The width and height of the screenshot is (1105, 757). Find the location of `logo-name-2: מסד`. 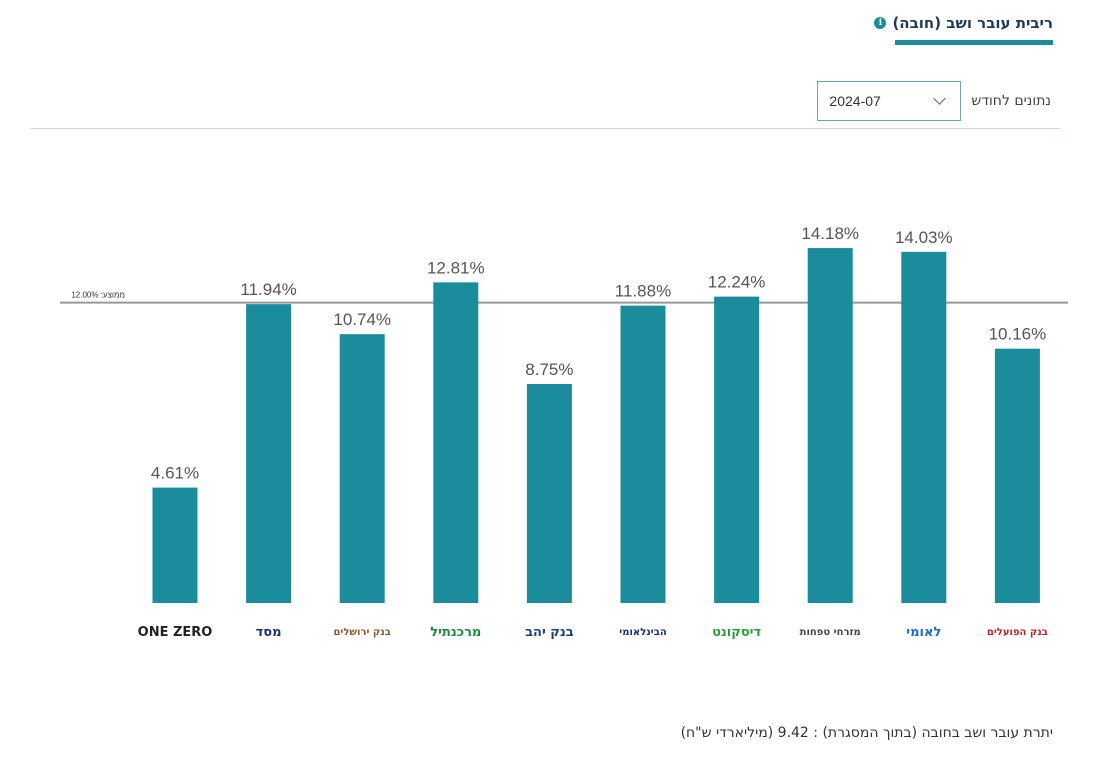

logo-name-2: מסד is located at coordinates (268, 632).